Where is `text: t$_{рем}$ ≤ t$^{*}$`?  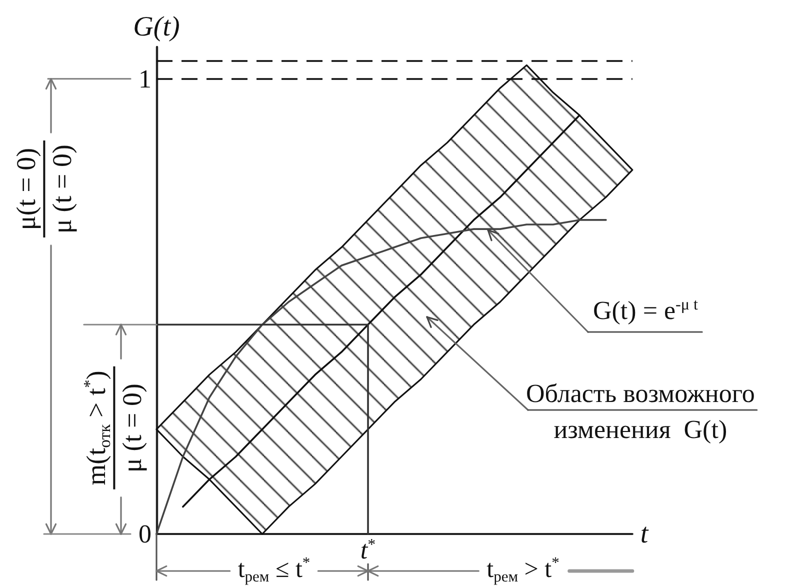 text: t$_{рем}$ ≤ t$^{*}$ is located at coordinates (274, 570).